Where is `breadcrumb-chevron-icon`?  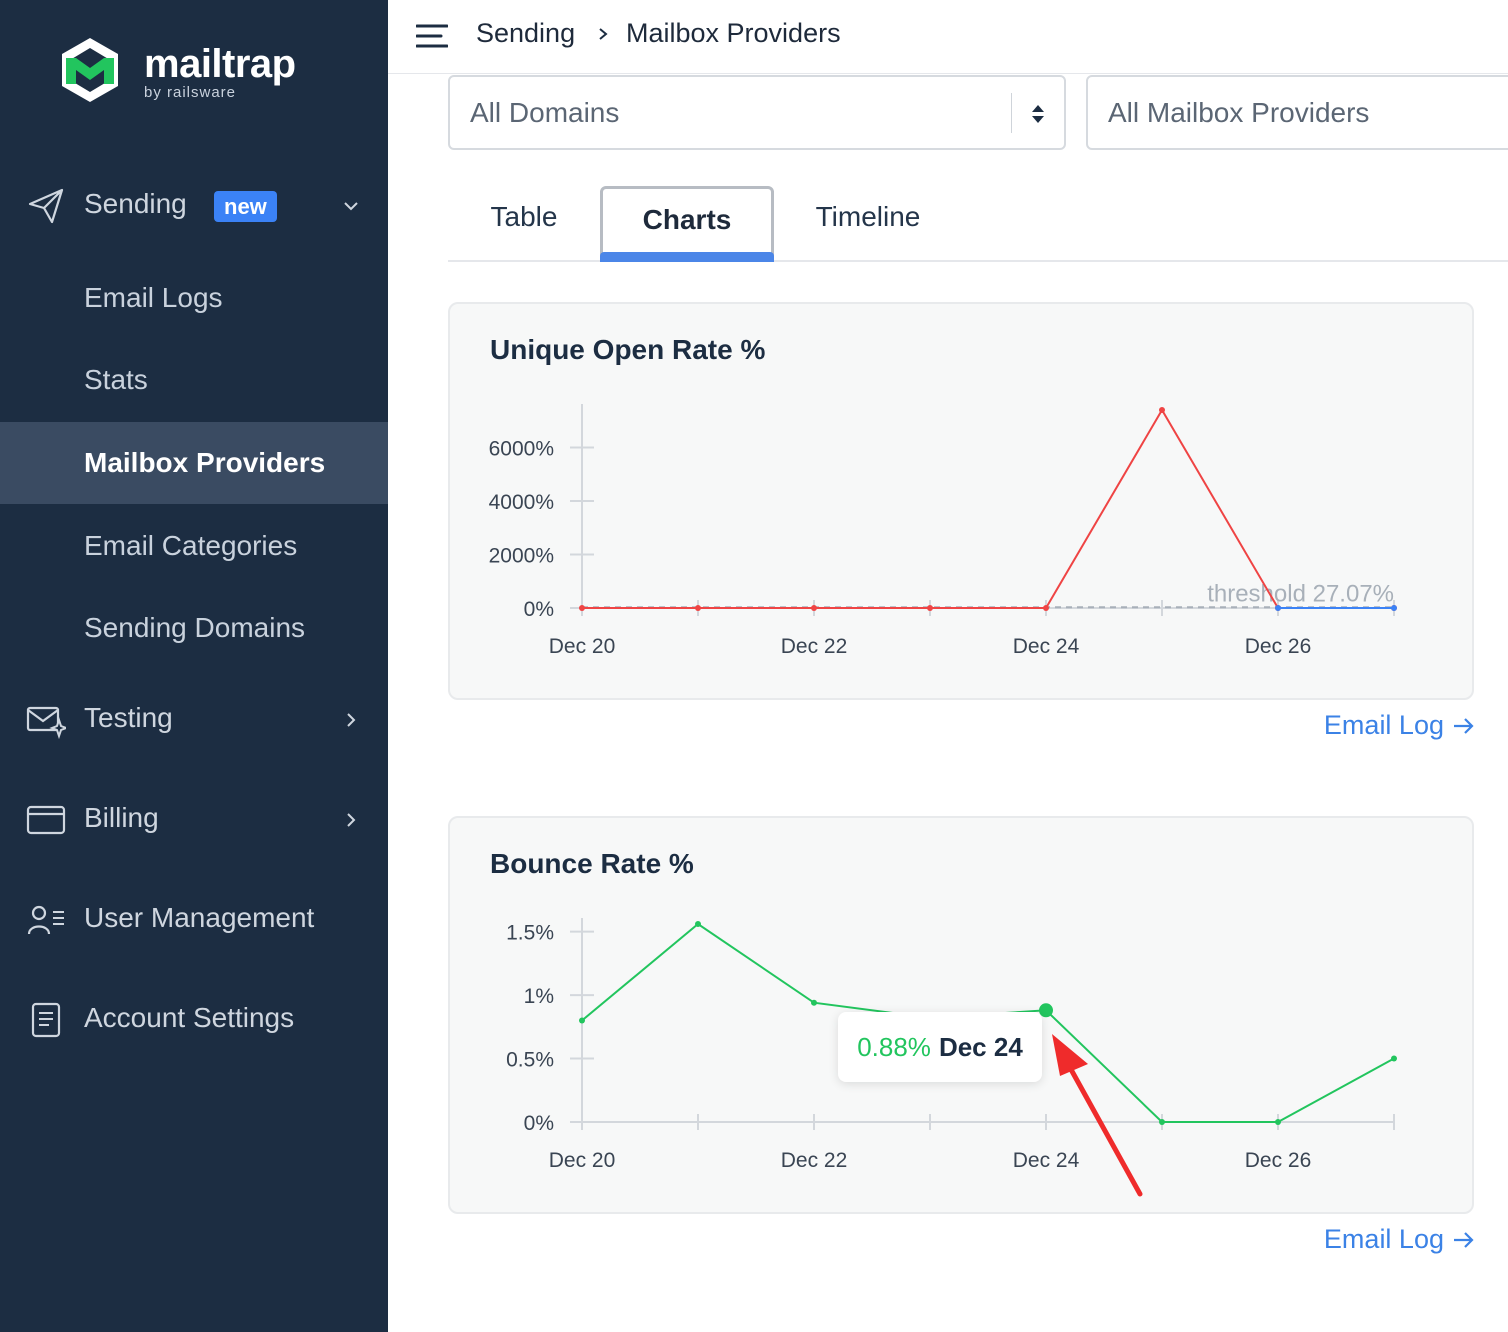 breadcrumb-chevron-icon is located at coordinates (603, 34).